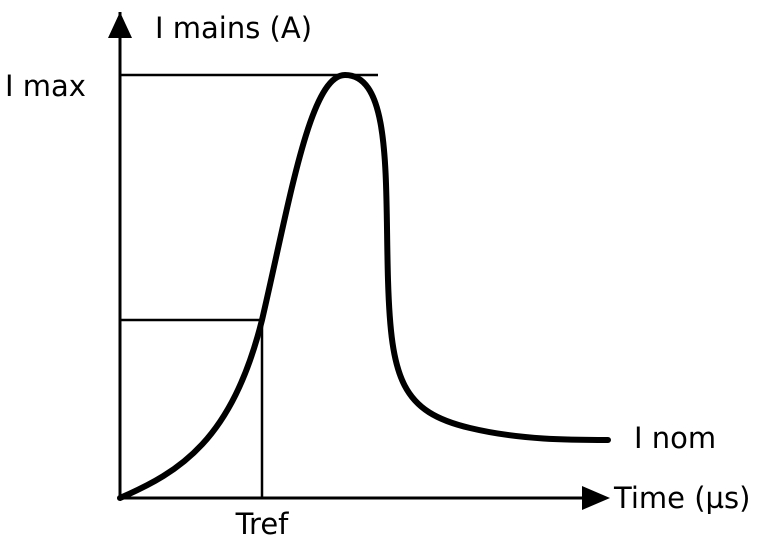 This screenshot has height=543, width=764. I want to click on tref-label: Tref, so click(262, 524).